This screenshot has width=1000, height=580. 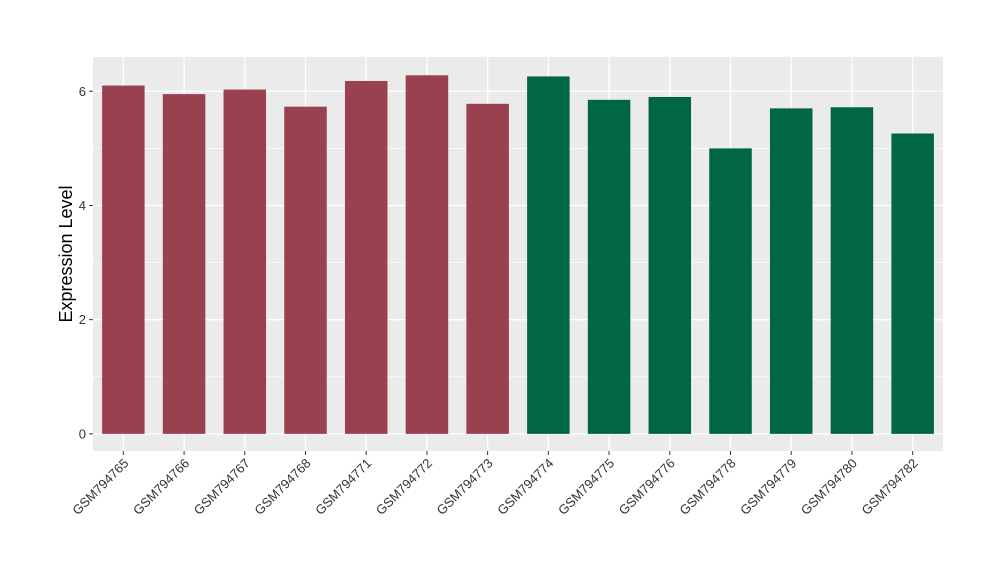 What do you see at coordinates (609, 266) in the screenshot?
I see `bar-GSM794775` at bounding box center [609, 266].